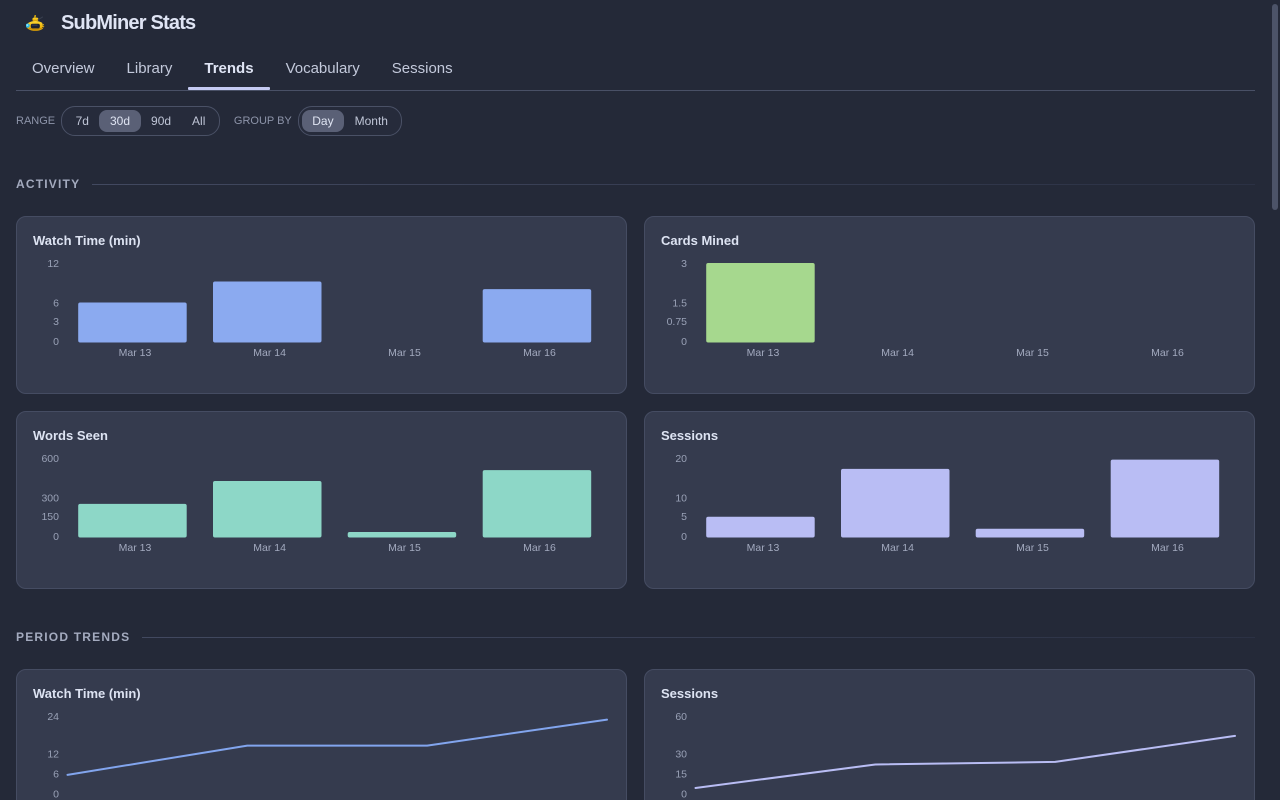 This screenshot has height=800, width=1280. I want to click on svg-text: 30, so click(681, 755).